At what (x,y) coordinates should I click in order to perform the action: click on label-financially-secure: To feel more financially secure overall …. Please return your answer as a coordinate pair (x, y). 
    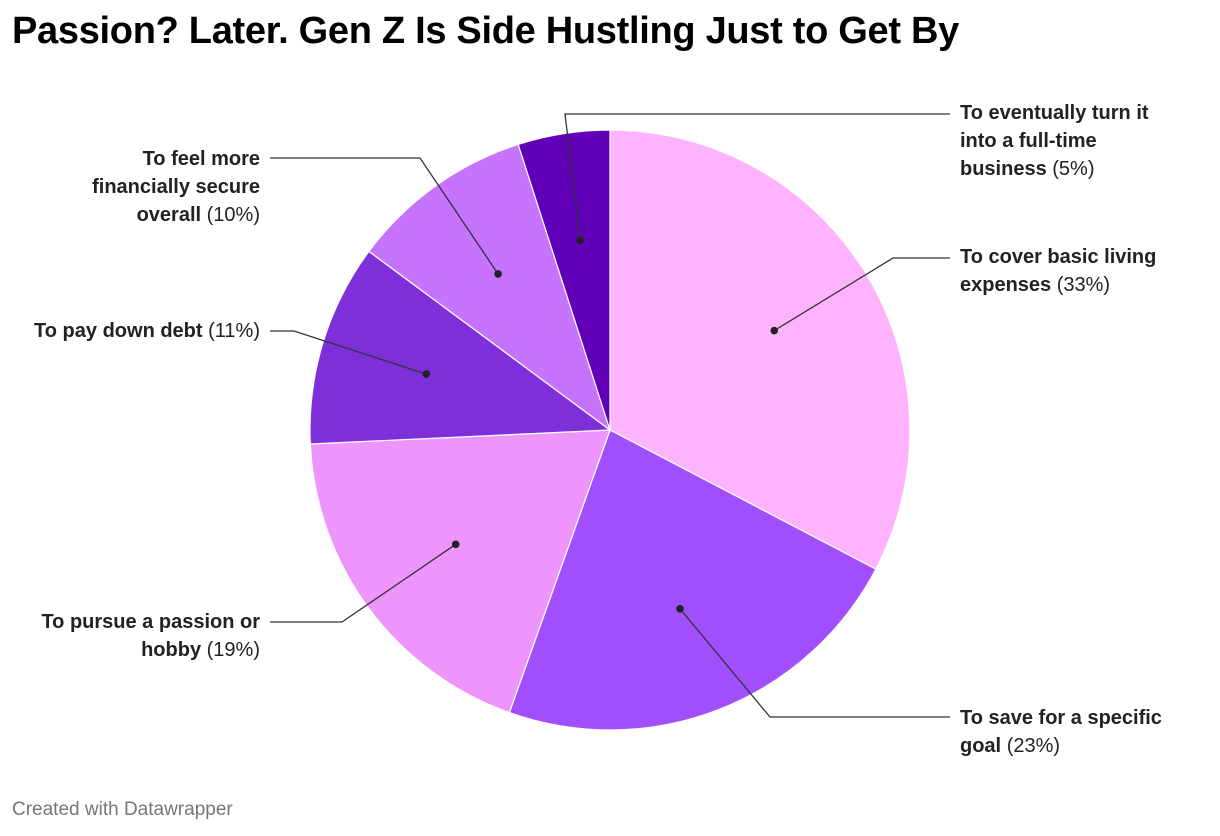
    Looking at the image, I should click on (160, 187).